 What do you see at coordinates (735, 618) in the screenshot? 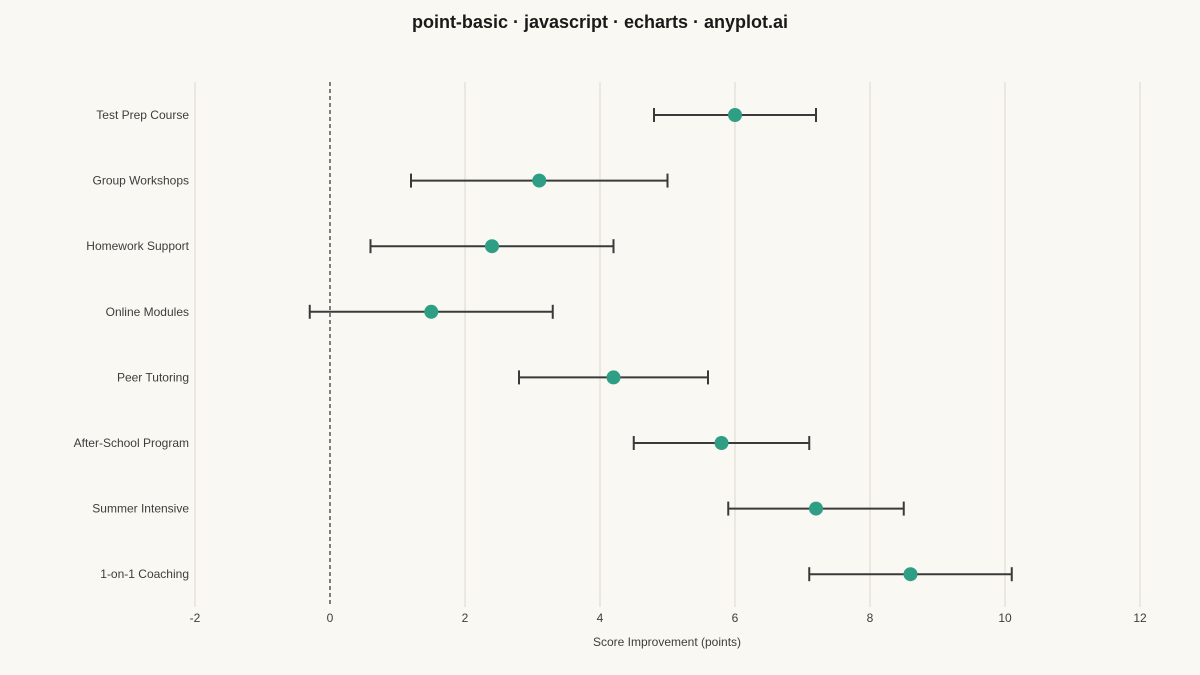
I see `x-tick-label: 6` at bounding box center [735, 618].